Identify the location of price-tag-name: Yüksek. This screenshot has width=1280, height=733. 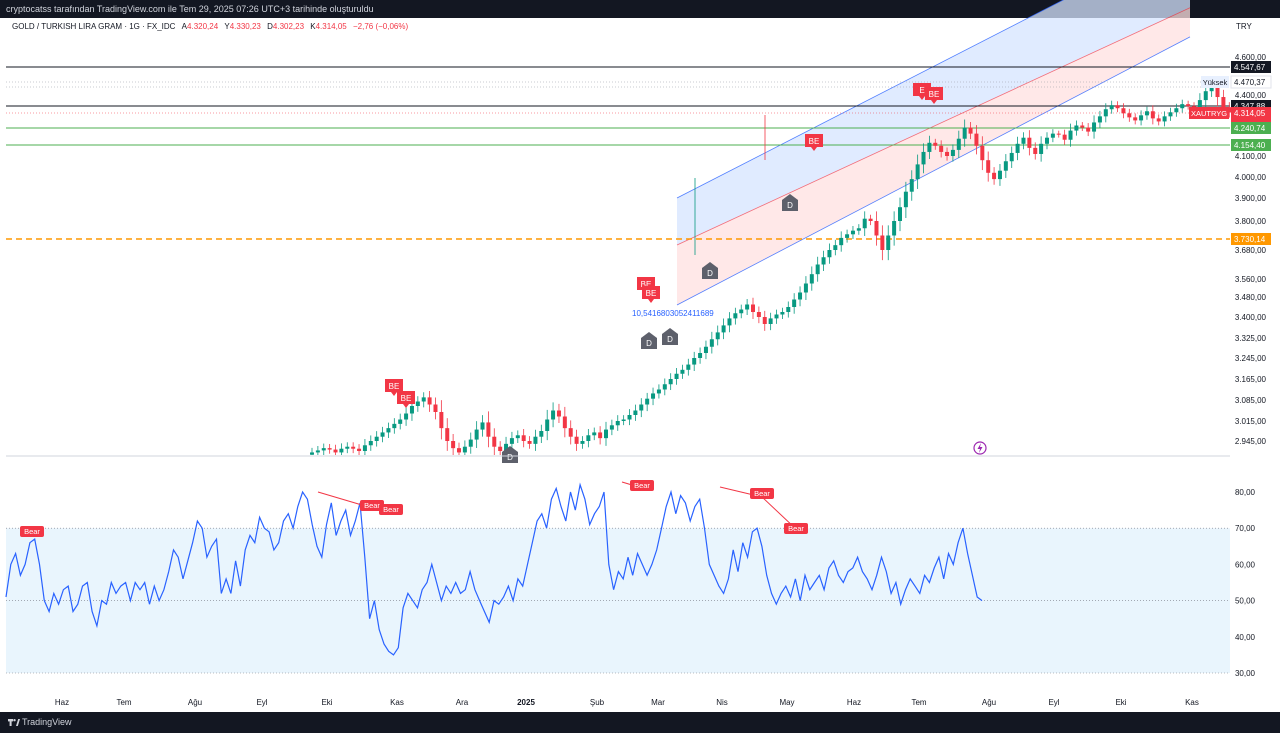
(1215, 82).